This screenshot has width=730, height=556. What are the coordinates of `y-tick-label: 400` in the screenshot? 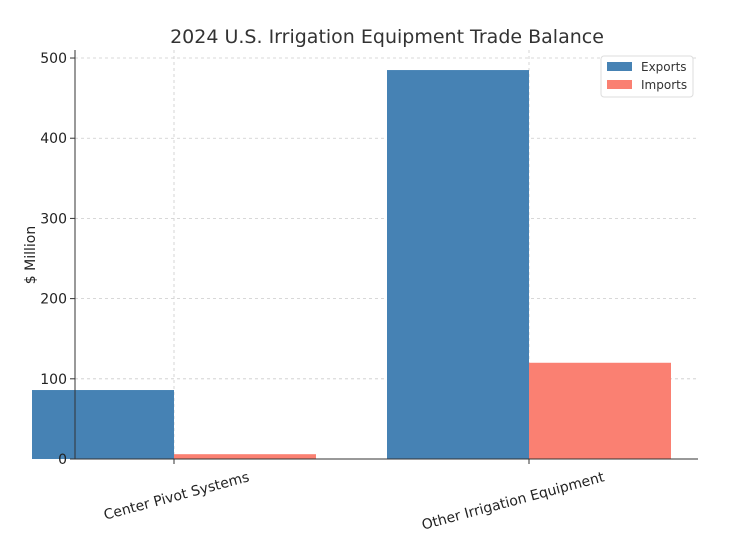 It's located at (53, 139).